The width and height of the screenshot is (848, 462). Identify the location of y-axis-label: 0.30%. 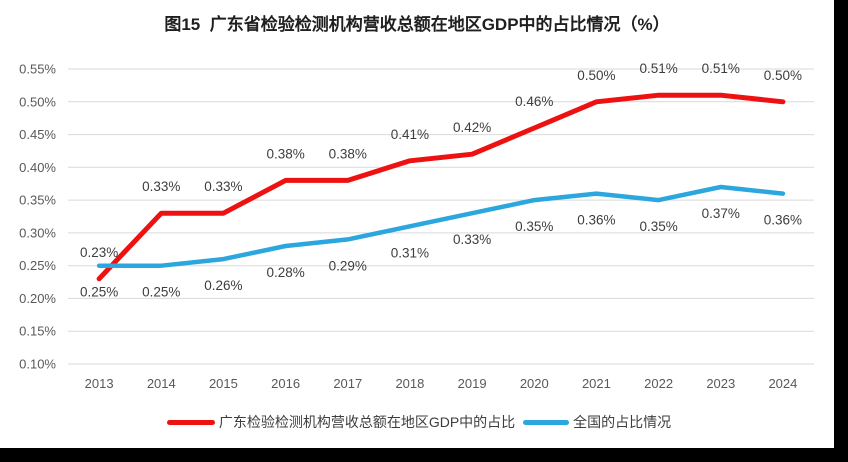
(37, 232).